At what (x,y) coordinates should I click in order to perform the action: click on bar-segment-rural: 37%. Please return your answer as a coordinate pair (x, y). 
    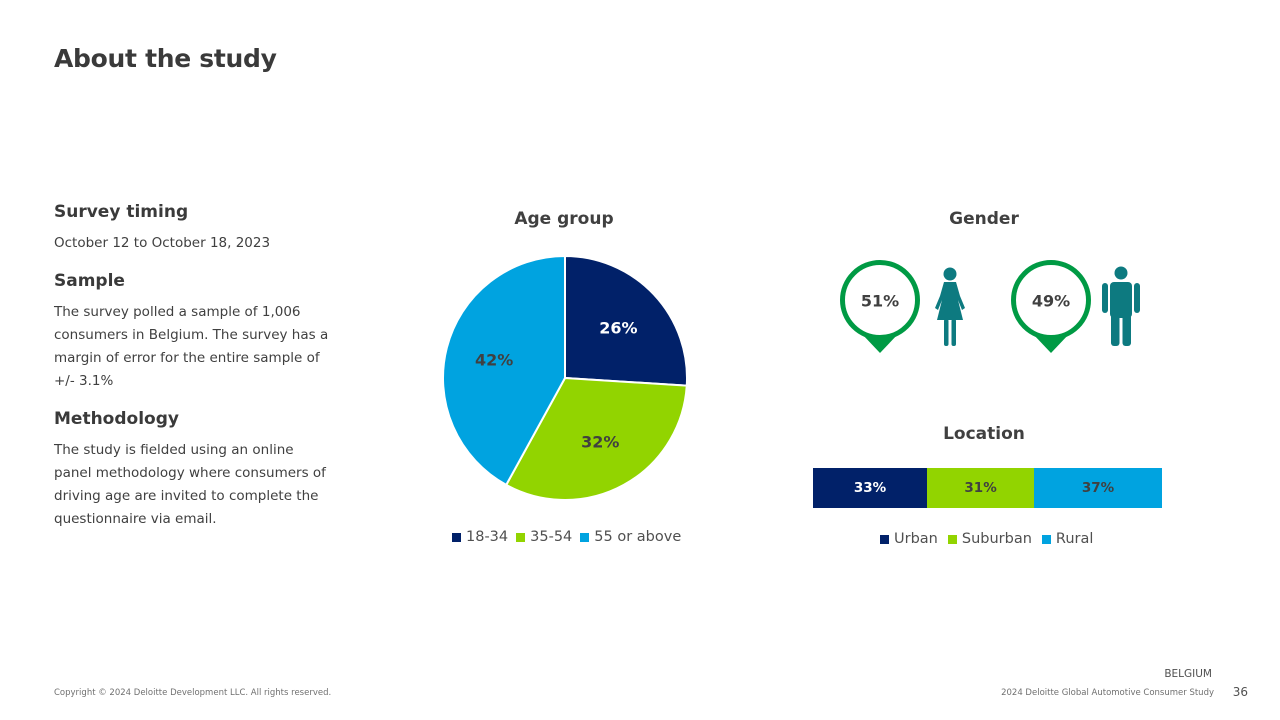
    Looking at the image, I should click on (1098, 488).